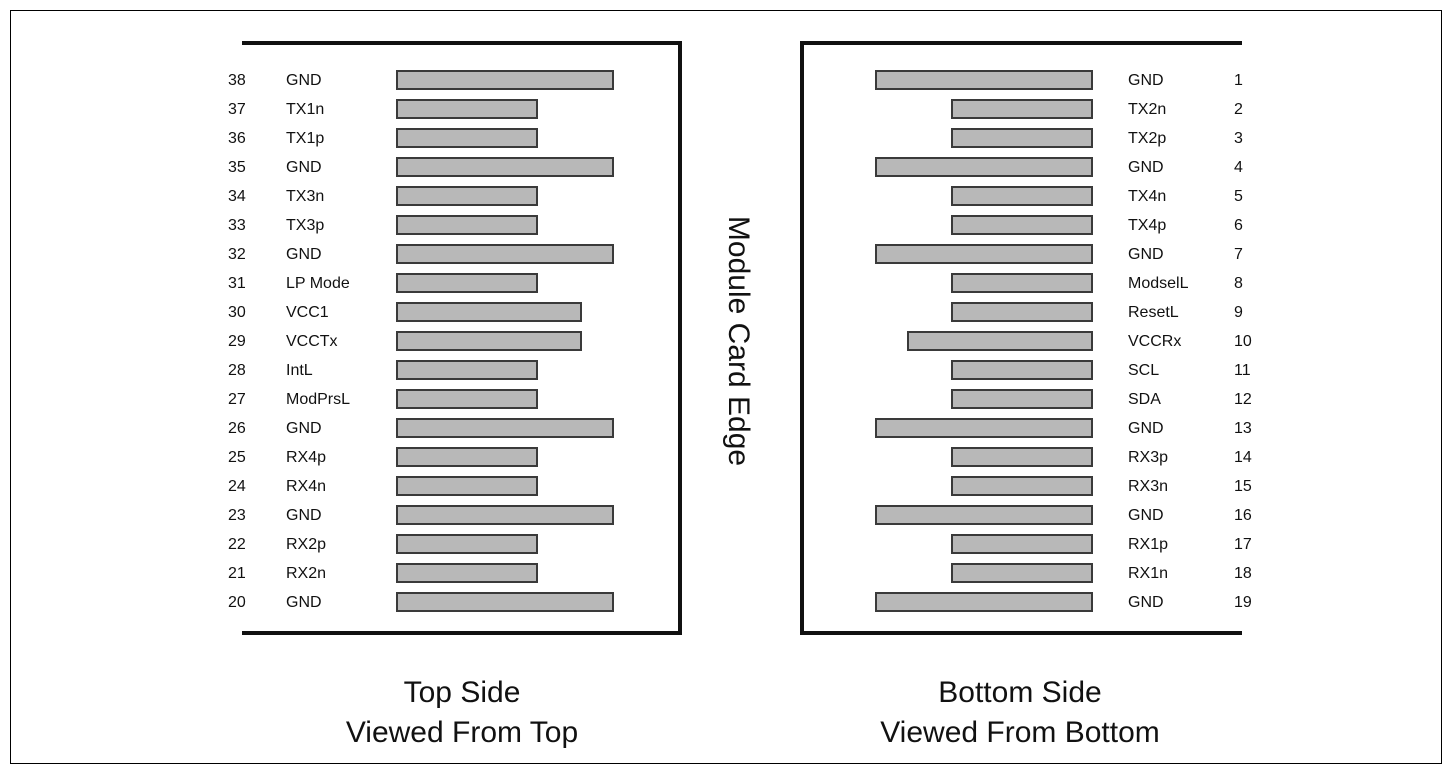 The image size is (1454, 774). I want to click on pin-row: 25 RX4p, so click(453, 458).